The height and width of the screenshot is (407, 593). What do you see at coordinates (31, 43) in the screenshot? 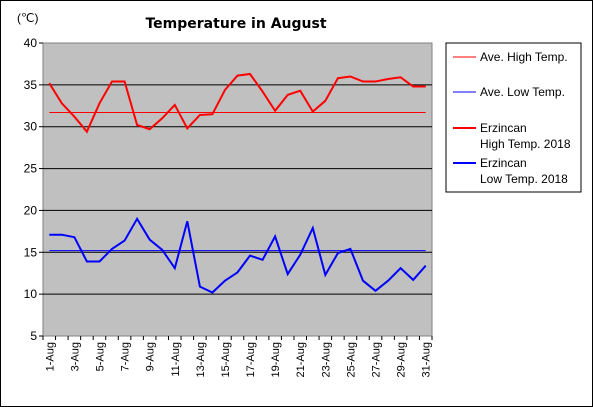
I see `y-tick-label: 40` at bounding box center [31, 43].